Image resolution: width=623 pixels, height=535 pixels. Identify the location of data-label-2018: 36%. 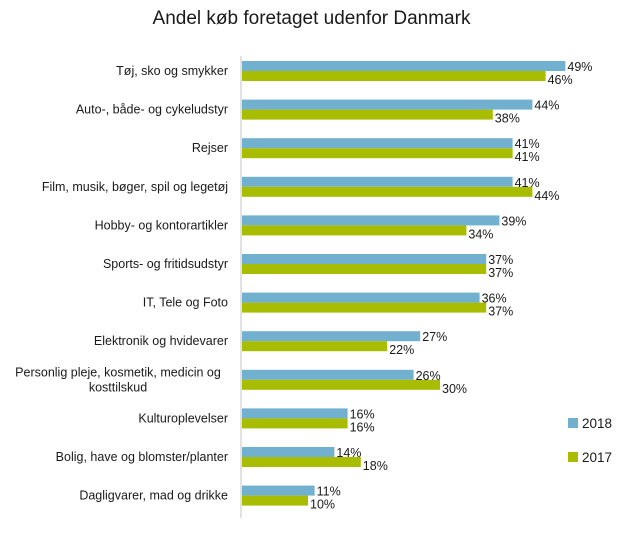
(494, 299).